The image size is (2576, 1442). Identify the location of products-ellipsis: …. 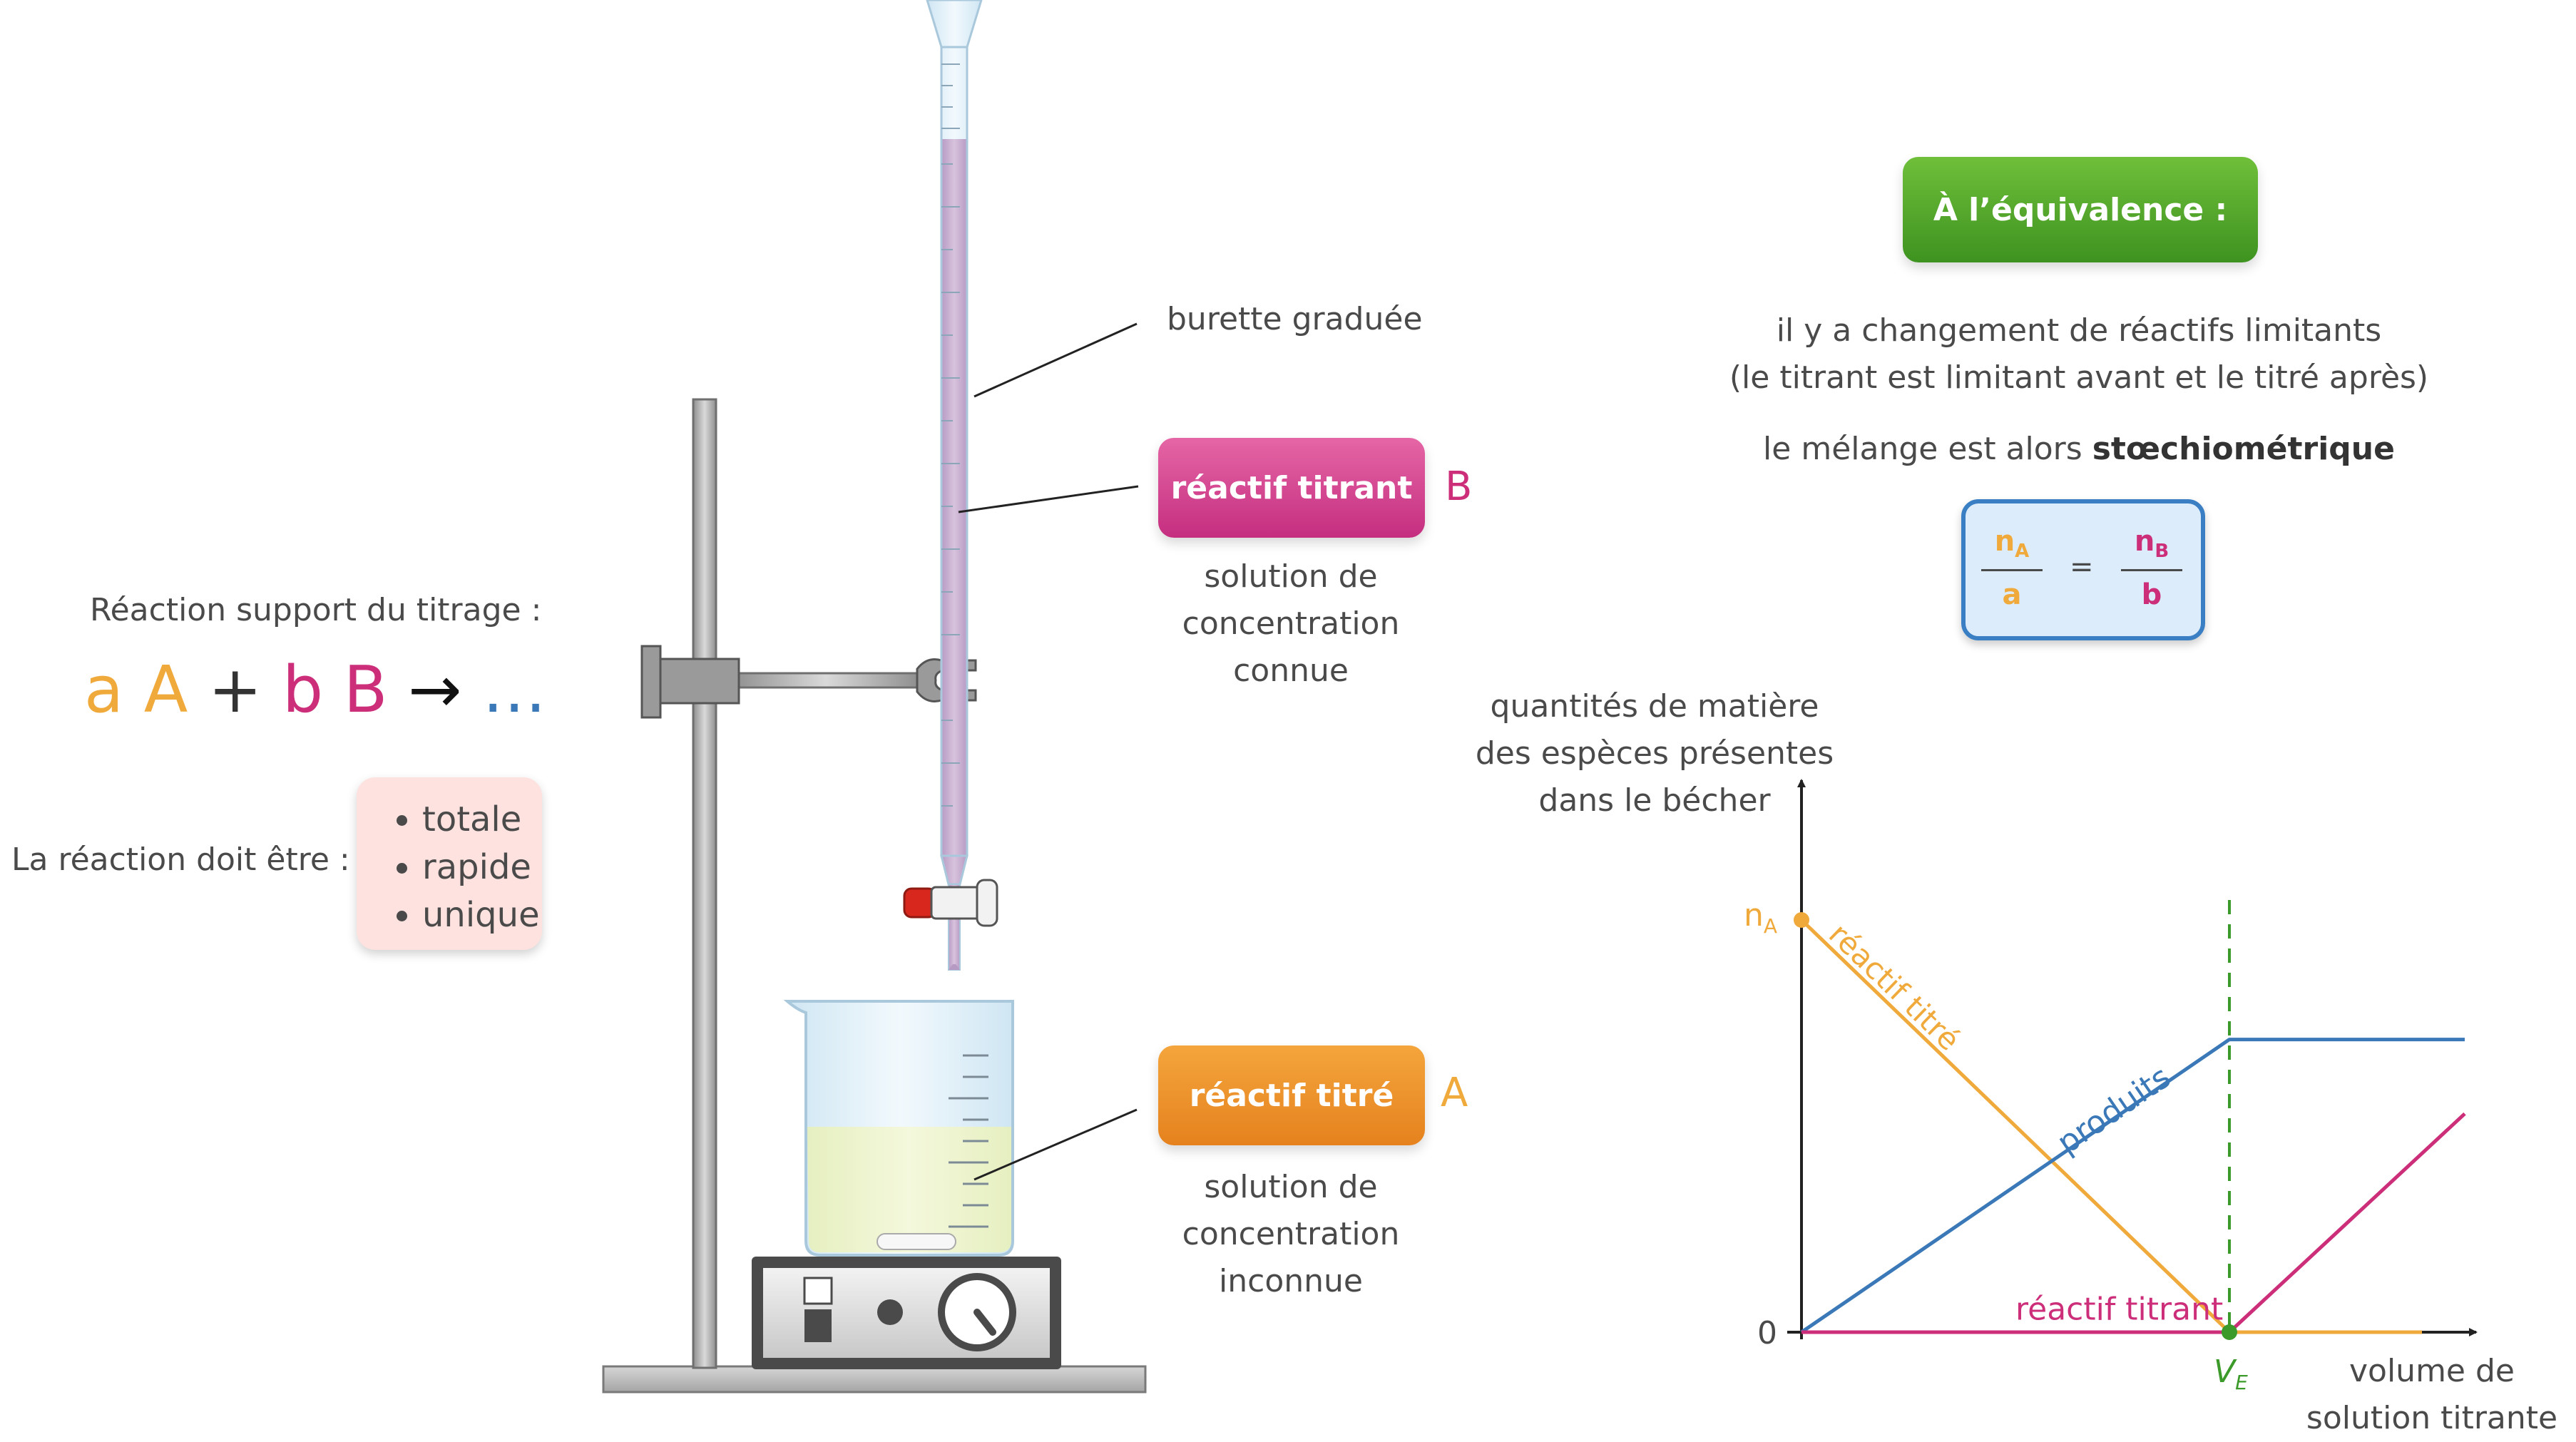
(515, 690).